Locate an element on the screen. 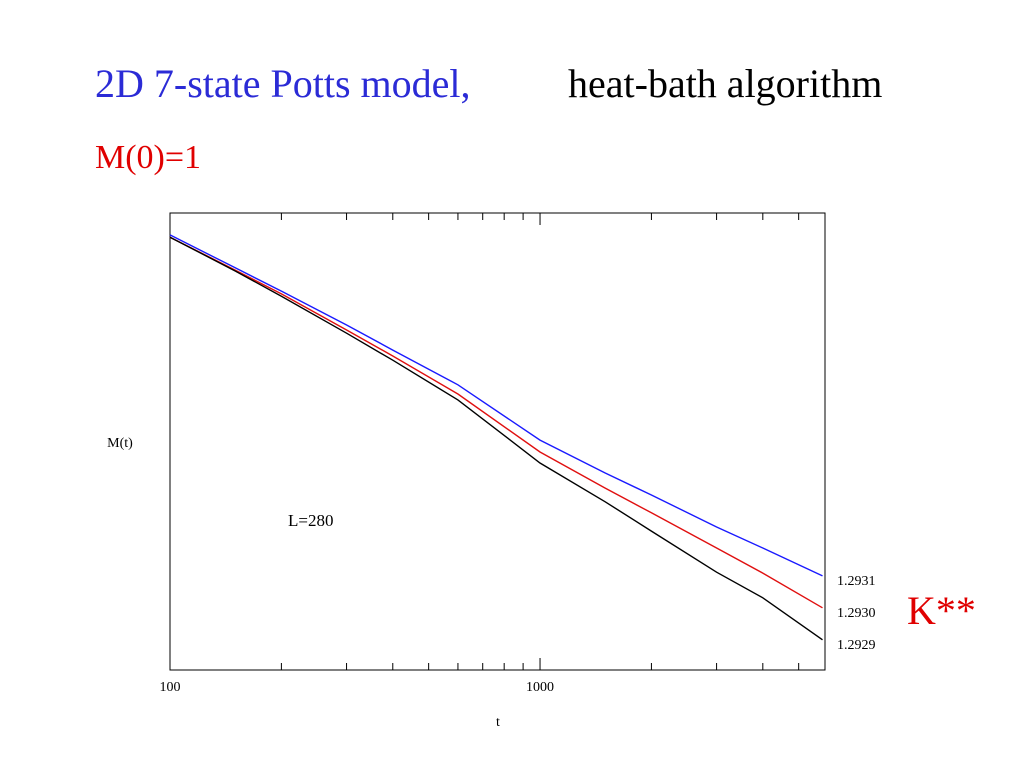  slide-subtitle: heat-bath algorithm is located at coordinates (725, 83).